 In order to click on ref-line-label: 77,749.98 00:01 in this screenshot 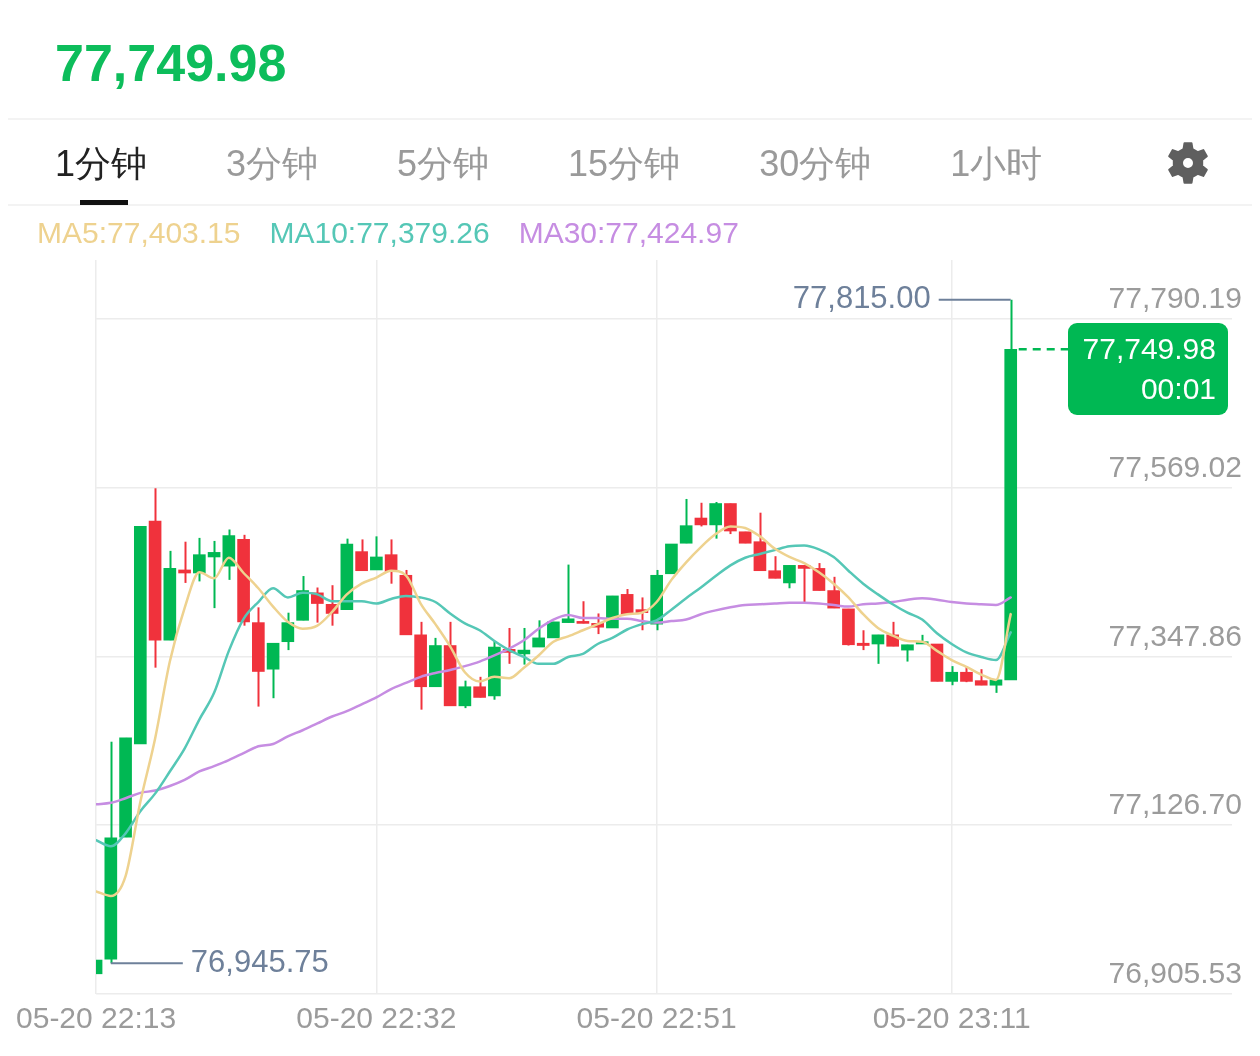, I will do `click(1148, 369)`.